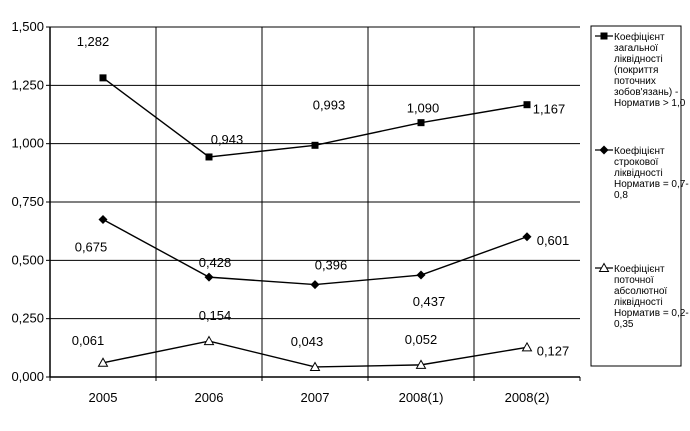 The image size is (690, 431). I want to click on y-tick-label: 0,000, so click(27, 376).